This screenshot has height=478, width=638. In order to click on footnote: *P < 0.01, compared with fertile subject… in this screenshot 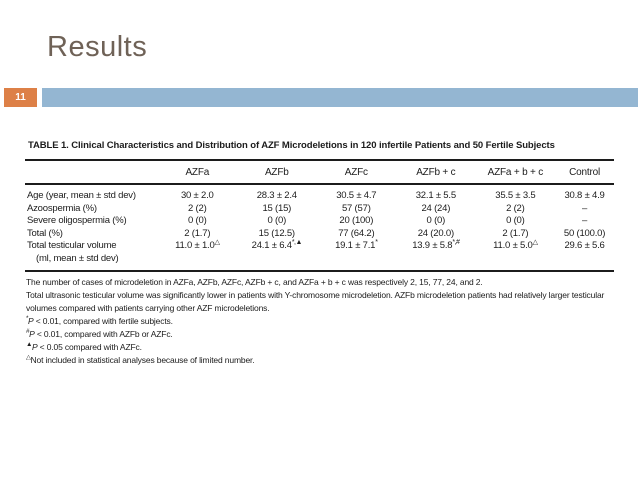, I will do `click(99, 320)`.